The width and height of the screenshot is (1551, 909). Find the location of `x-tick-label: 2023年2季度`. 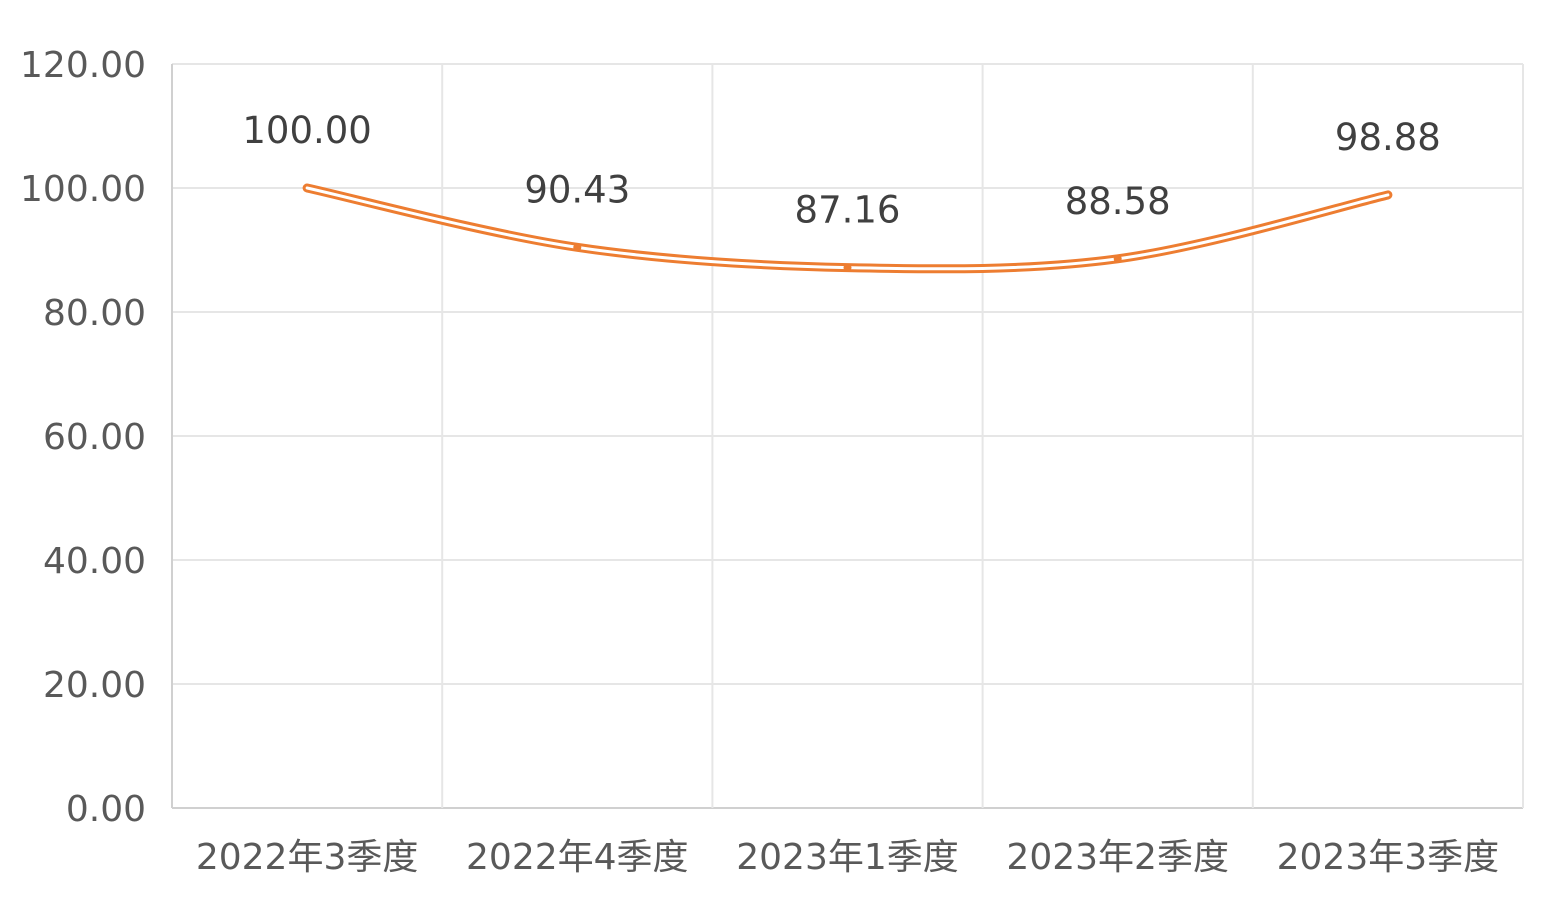

x-tick-label: 2023年2季度 is located at coordinates (1117, 857).